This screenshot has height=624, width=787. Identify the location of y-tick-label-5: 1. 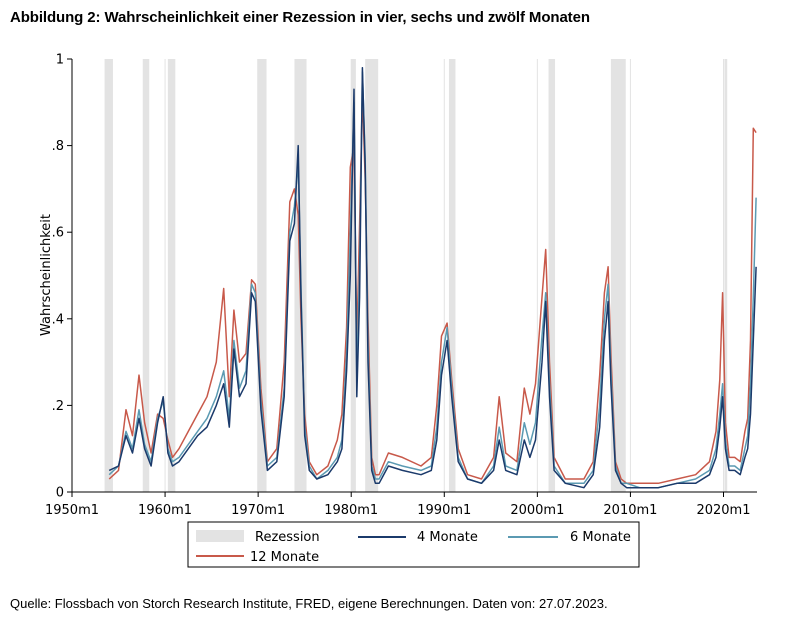
(60, 60).